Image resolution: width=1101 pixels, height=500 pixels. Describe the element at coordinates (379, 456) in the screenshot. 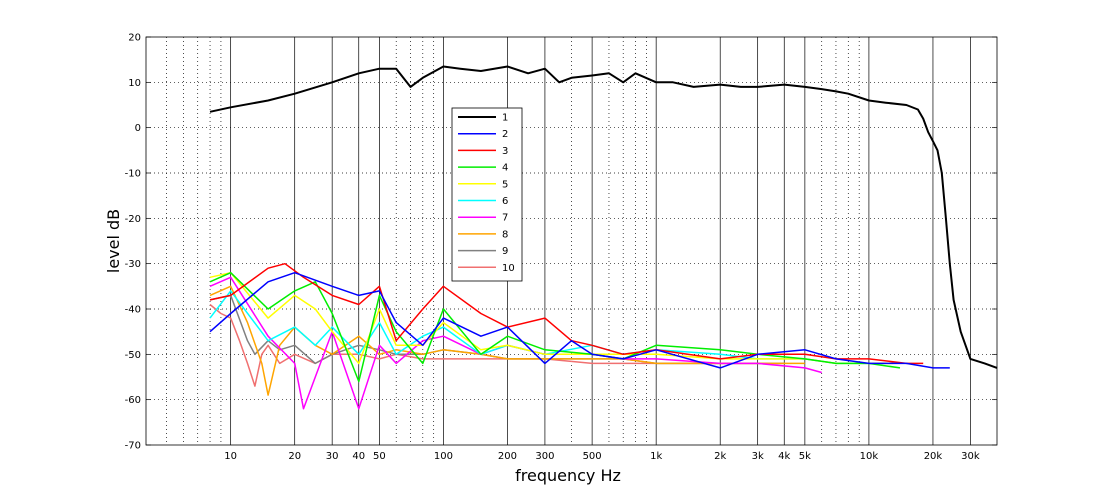

I see `x-tick-label: 50` at that location.